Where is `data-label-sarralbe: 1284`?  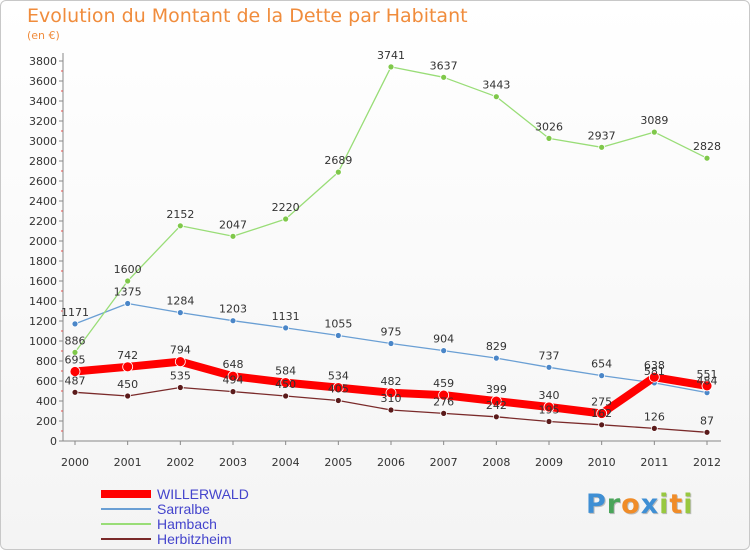
data-label-sarralbe: 1284 is located at coordinates (180, 301).